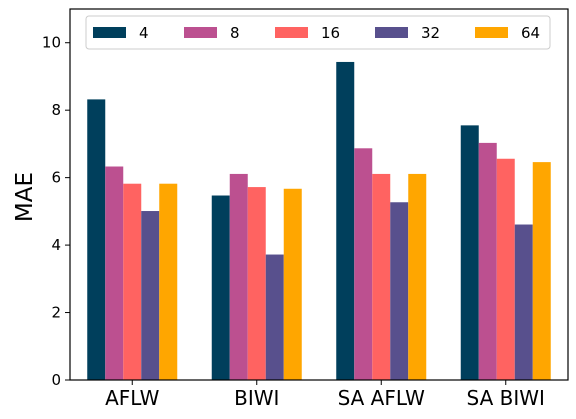 This screenshot has height=419, width=576. What do you see at coordinates (56, 245) in the screenshot?
I see `y-tick-label: 4` at bounding box center [56, 245].